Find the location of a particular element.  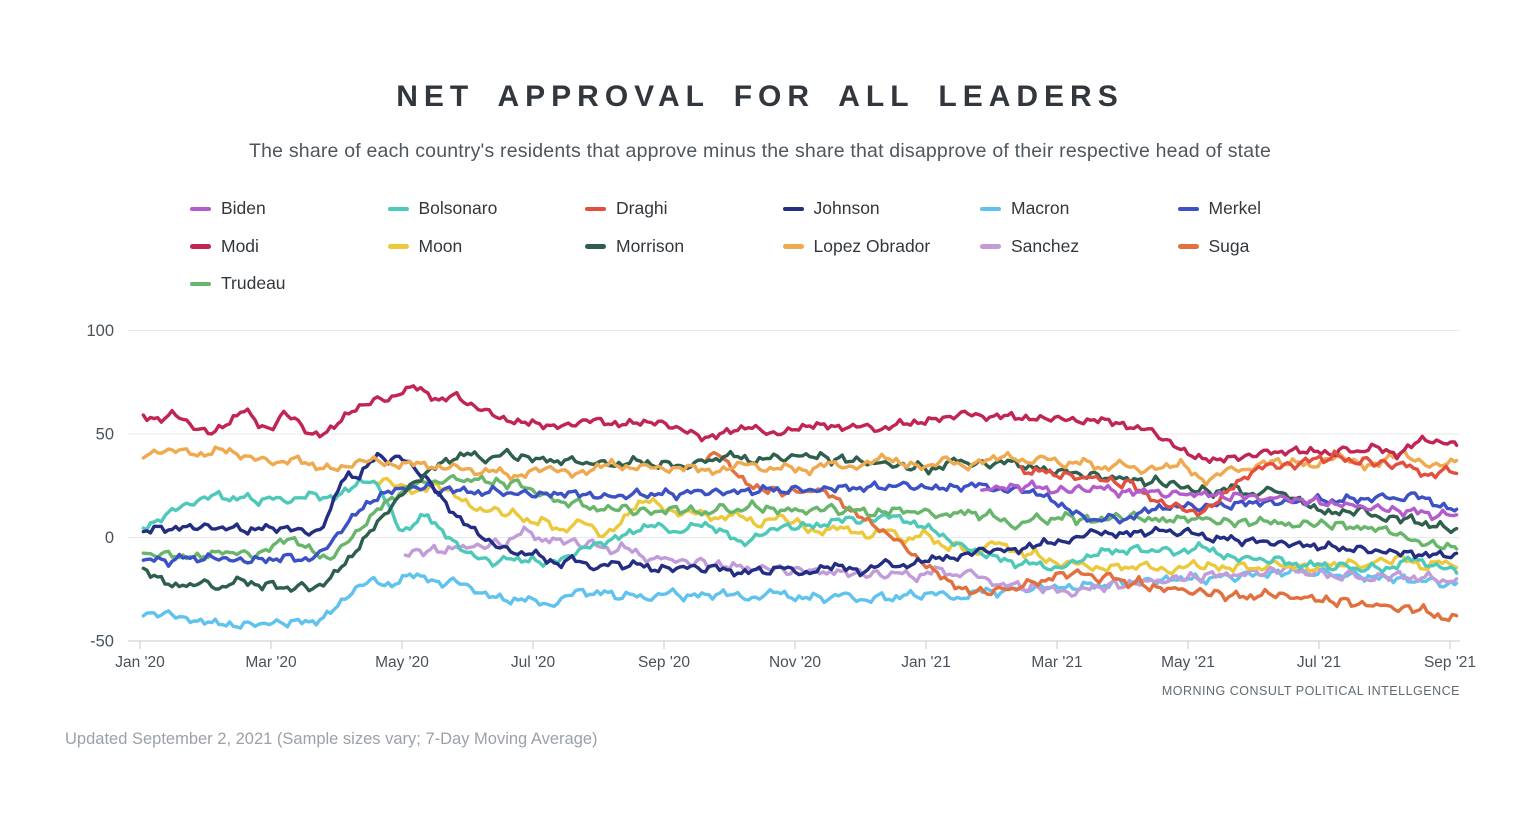

series-line-johnson is located at coordinates (800, 514).